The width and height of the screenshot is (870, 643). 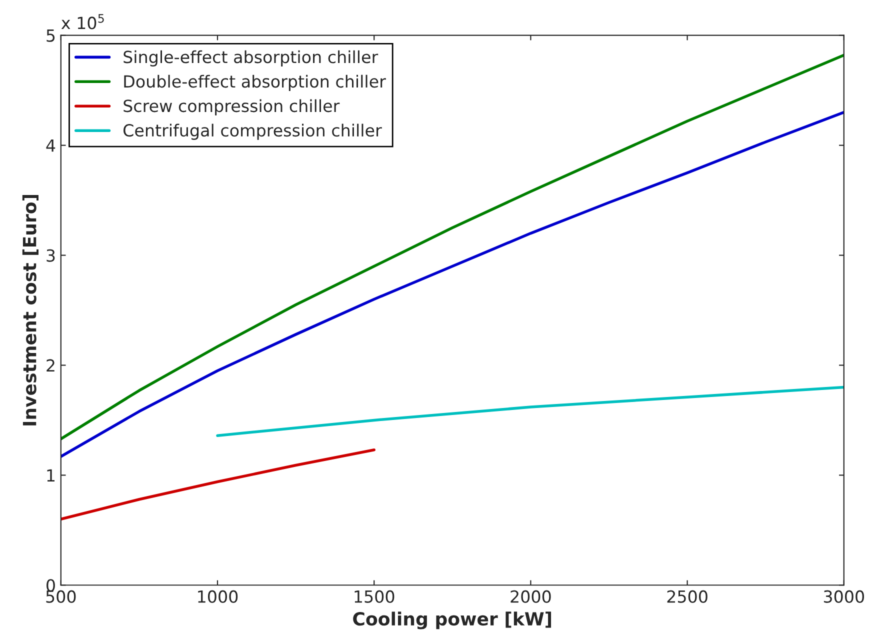 I want to click on legend-label: Double-effect absorption chiller, so click(x=255, y=82).